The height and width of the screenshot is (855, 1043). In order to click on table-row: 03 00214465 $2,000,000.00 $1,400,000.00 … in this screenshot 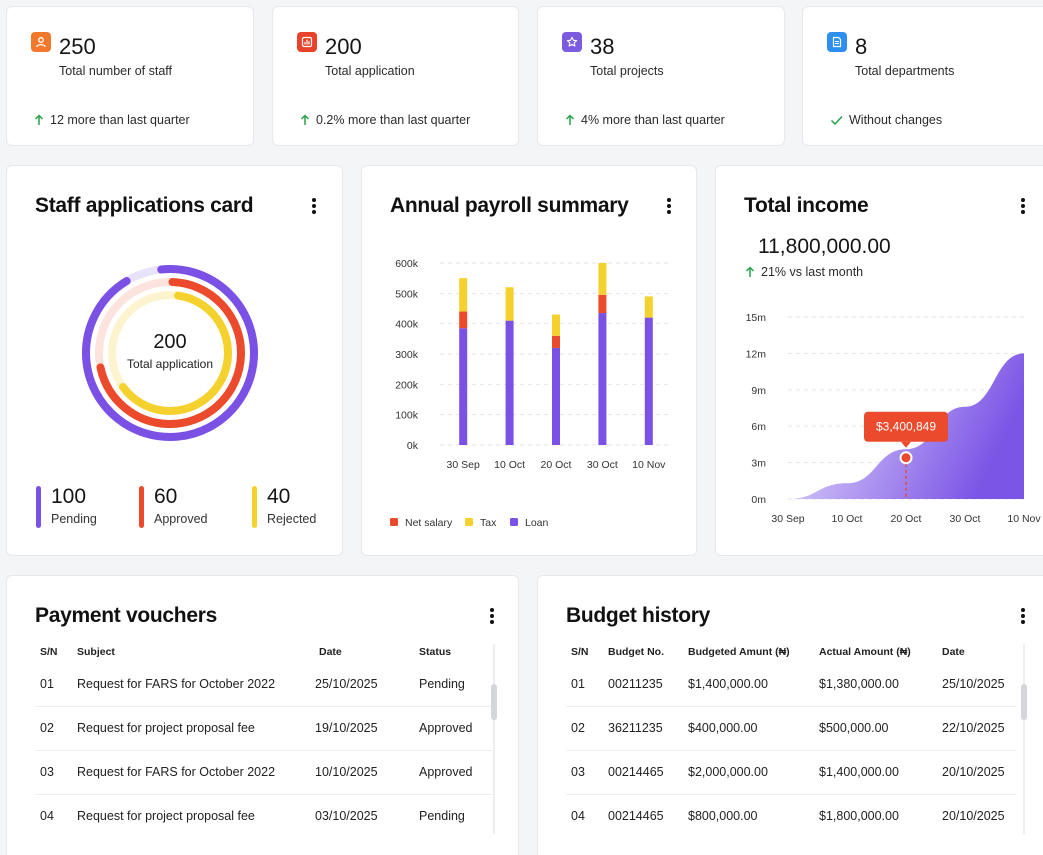, I will do `click(791, 772)`.